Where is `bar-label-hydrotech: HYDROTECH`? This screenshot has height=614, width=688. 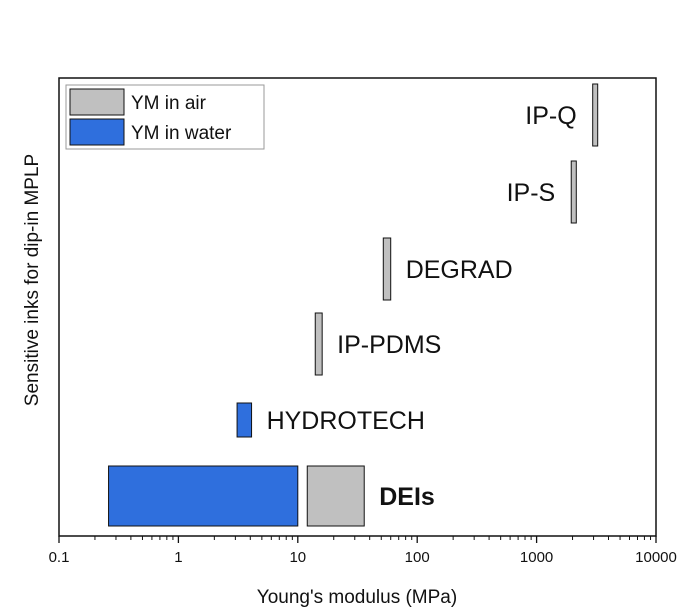
bar-label-hydrotech: HYDROTECH is located at coordinates (346, 421).